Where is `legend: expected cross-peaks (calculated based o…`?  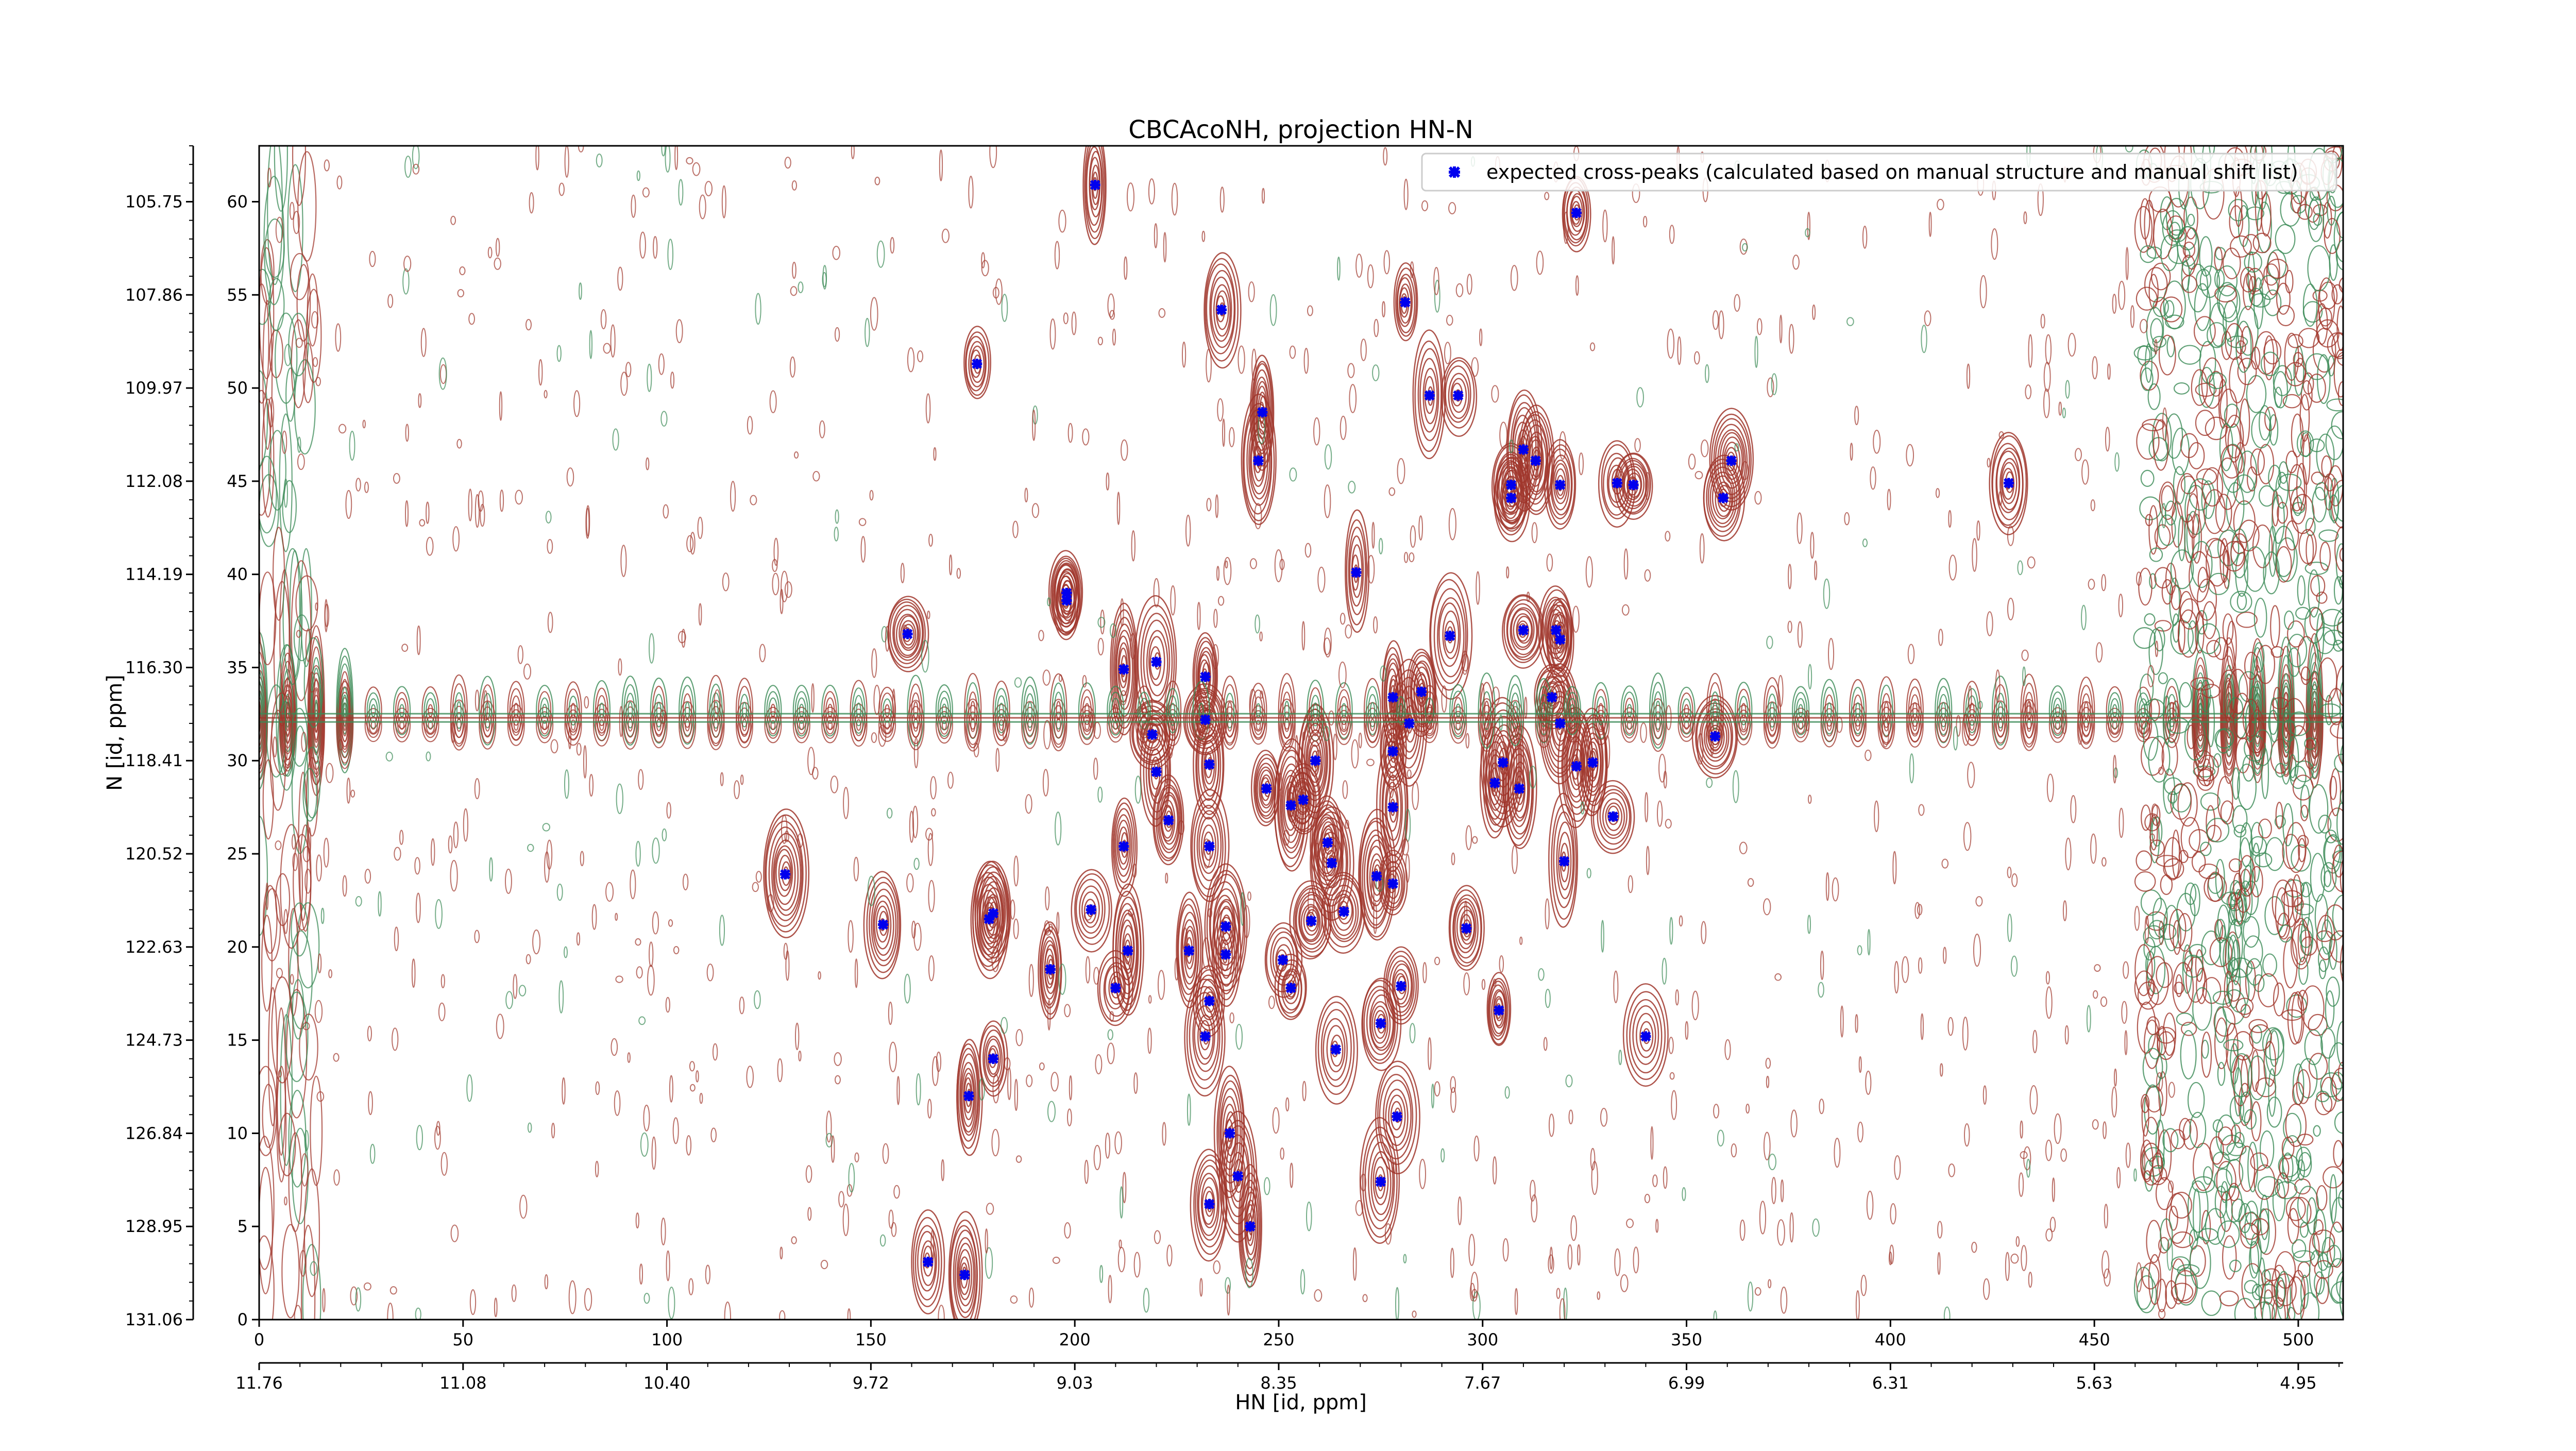
legend: expected cross-peaks (calculated based o… is located at coordinates (1879, 172).